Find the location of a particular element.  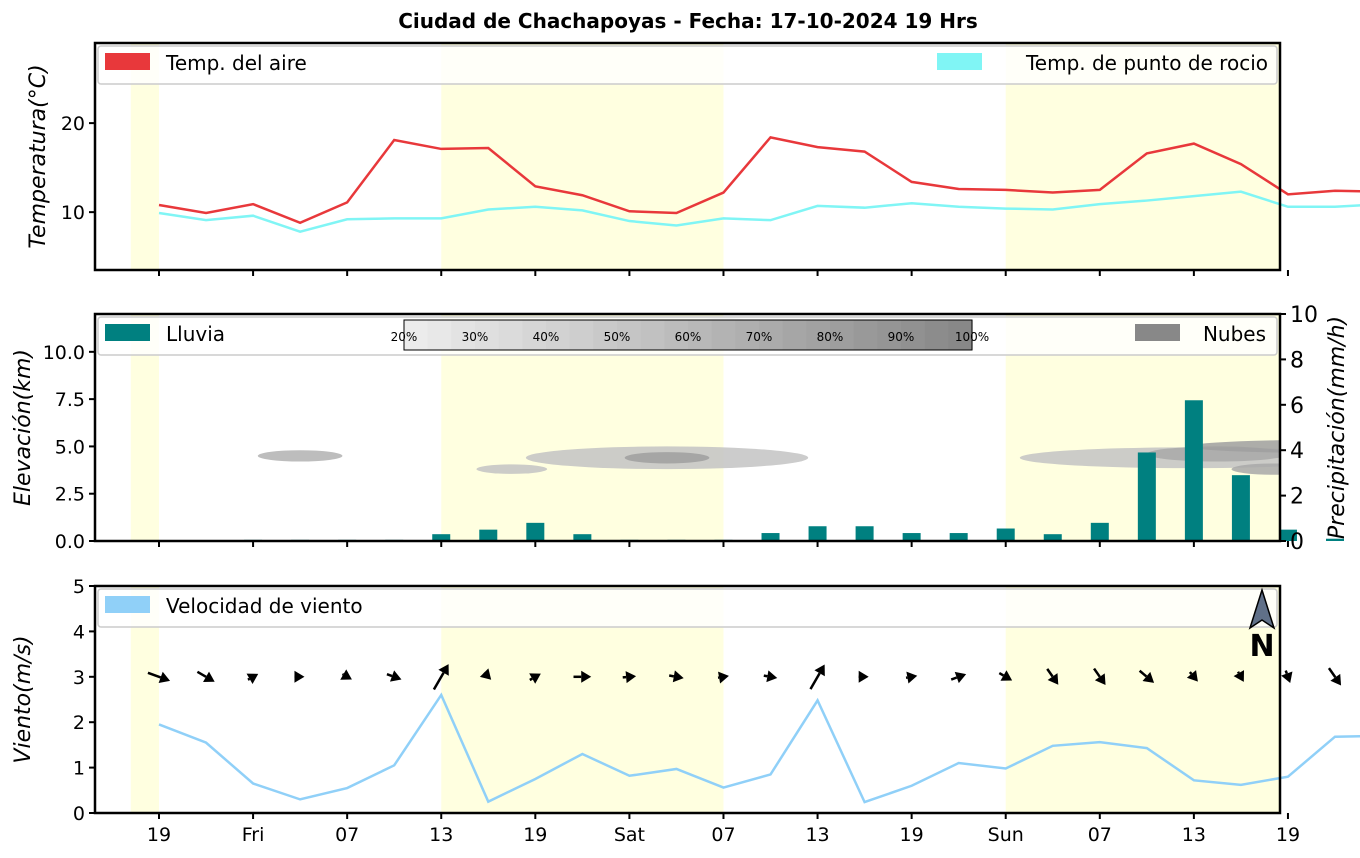

y-axis-label: Viento(m/s) is located at coordinates (23, 699).